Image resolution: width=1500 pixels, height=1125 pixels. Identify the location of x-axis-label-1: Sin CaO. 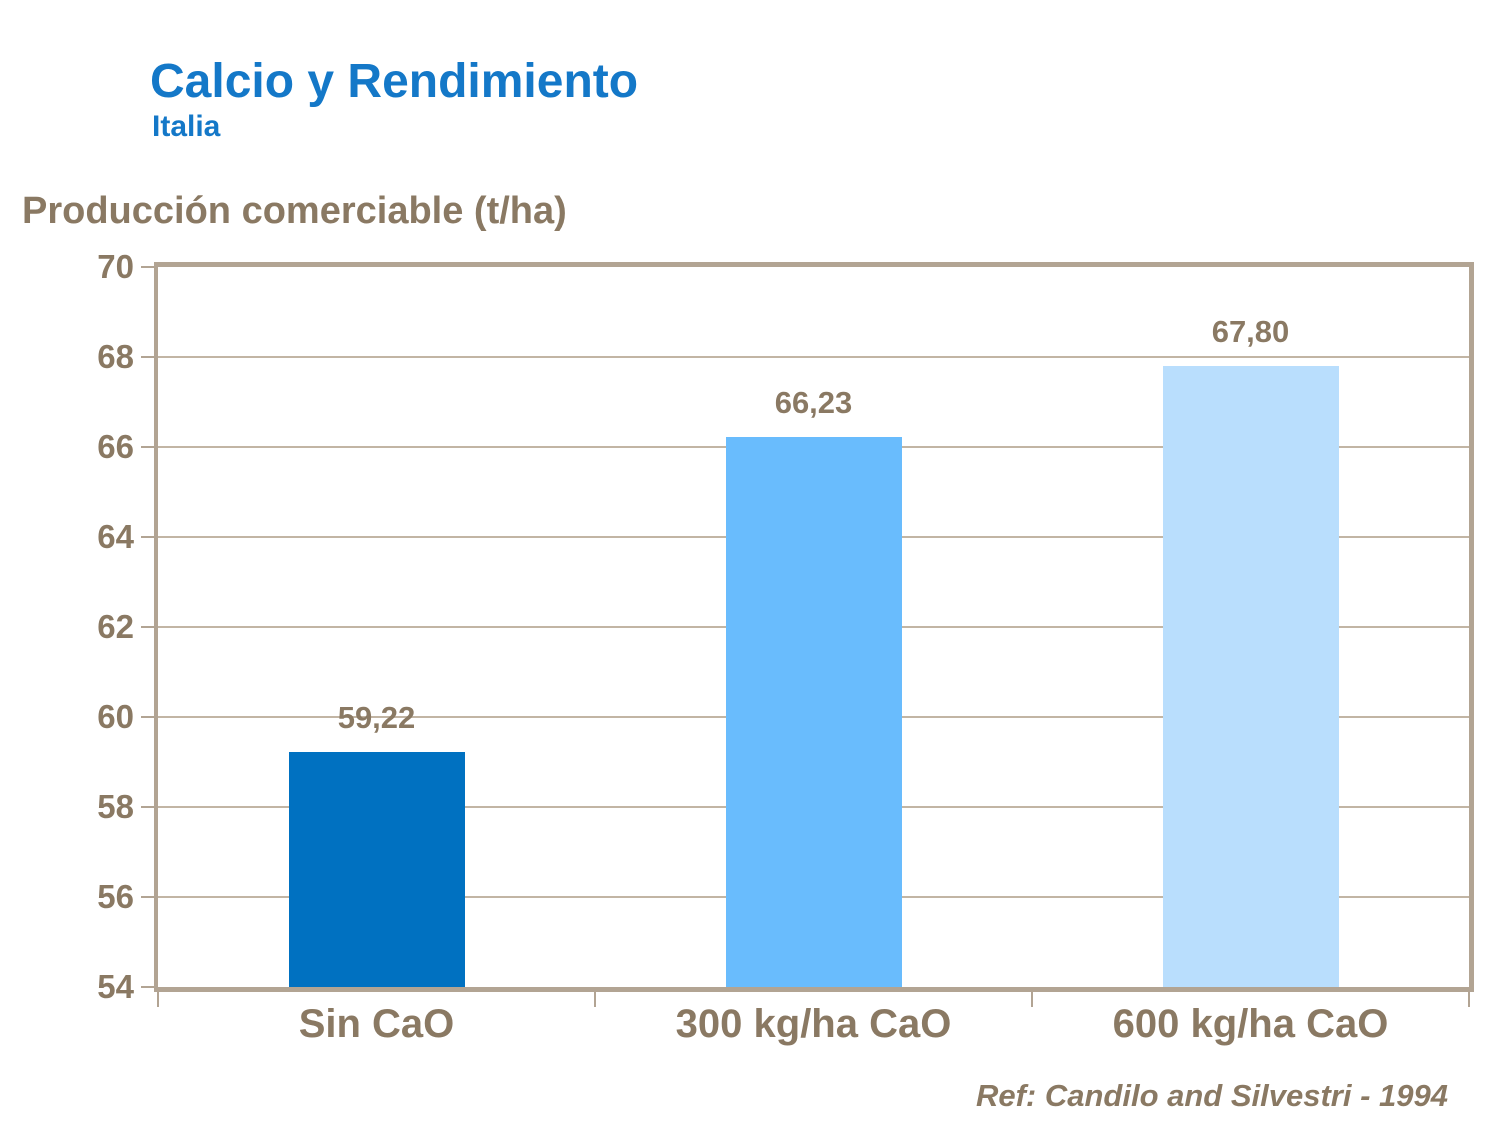
(376, 1024).